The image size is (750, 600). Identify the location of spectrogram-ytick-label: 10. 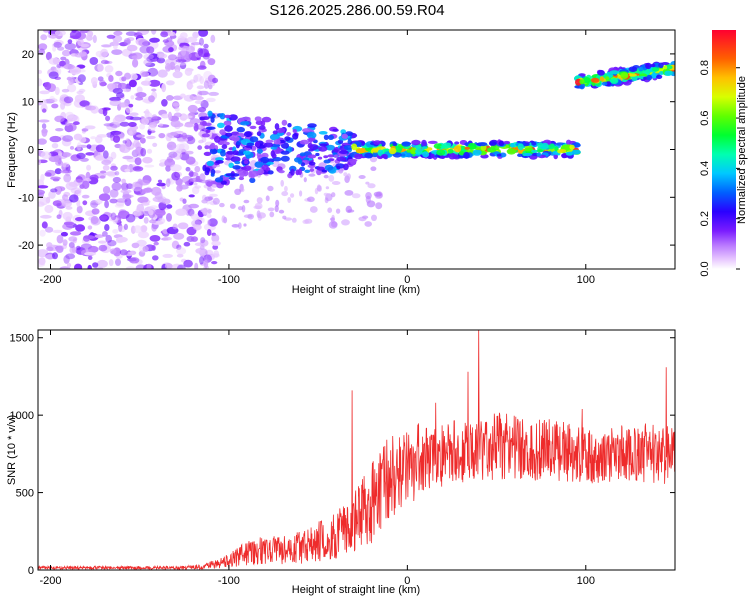
(28, 103).